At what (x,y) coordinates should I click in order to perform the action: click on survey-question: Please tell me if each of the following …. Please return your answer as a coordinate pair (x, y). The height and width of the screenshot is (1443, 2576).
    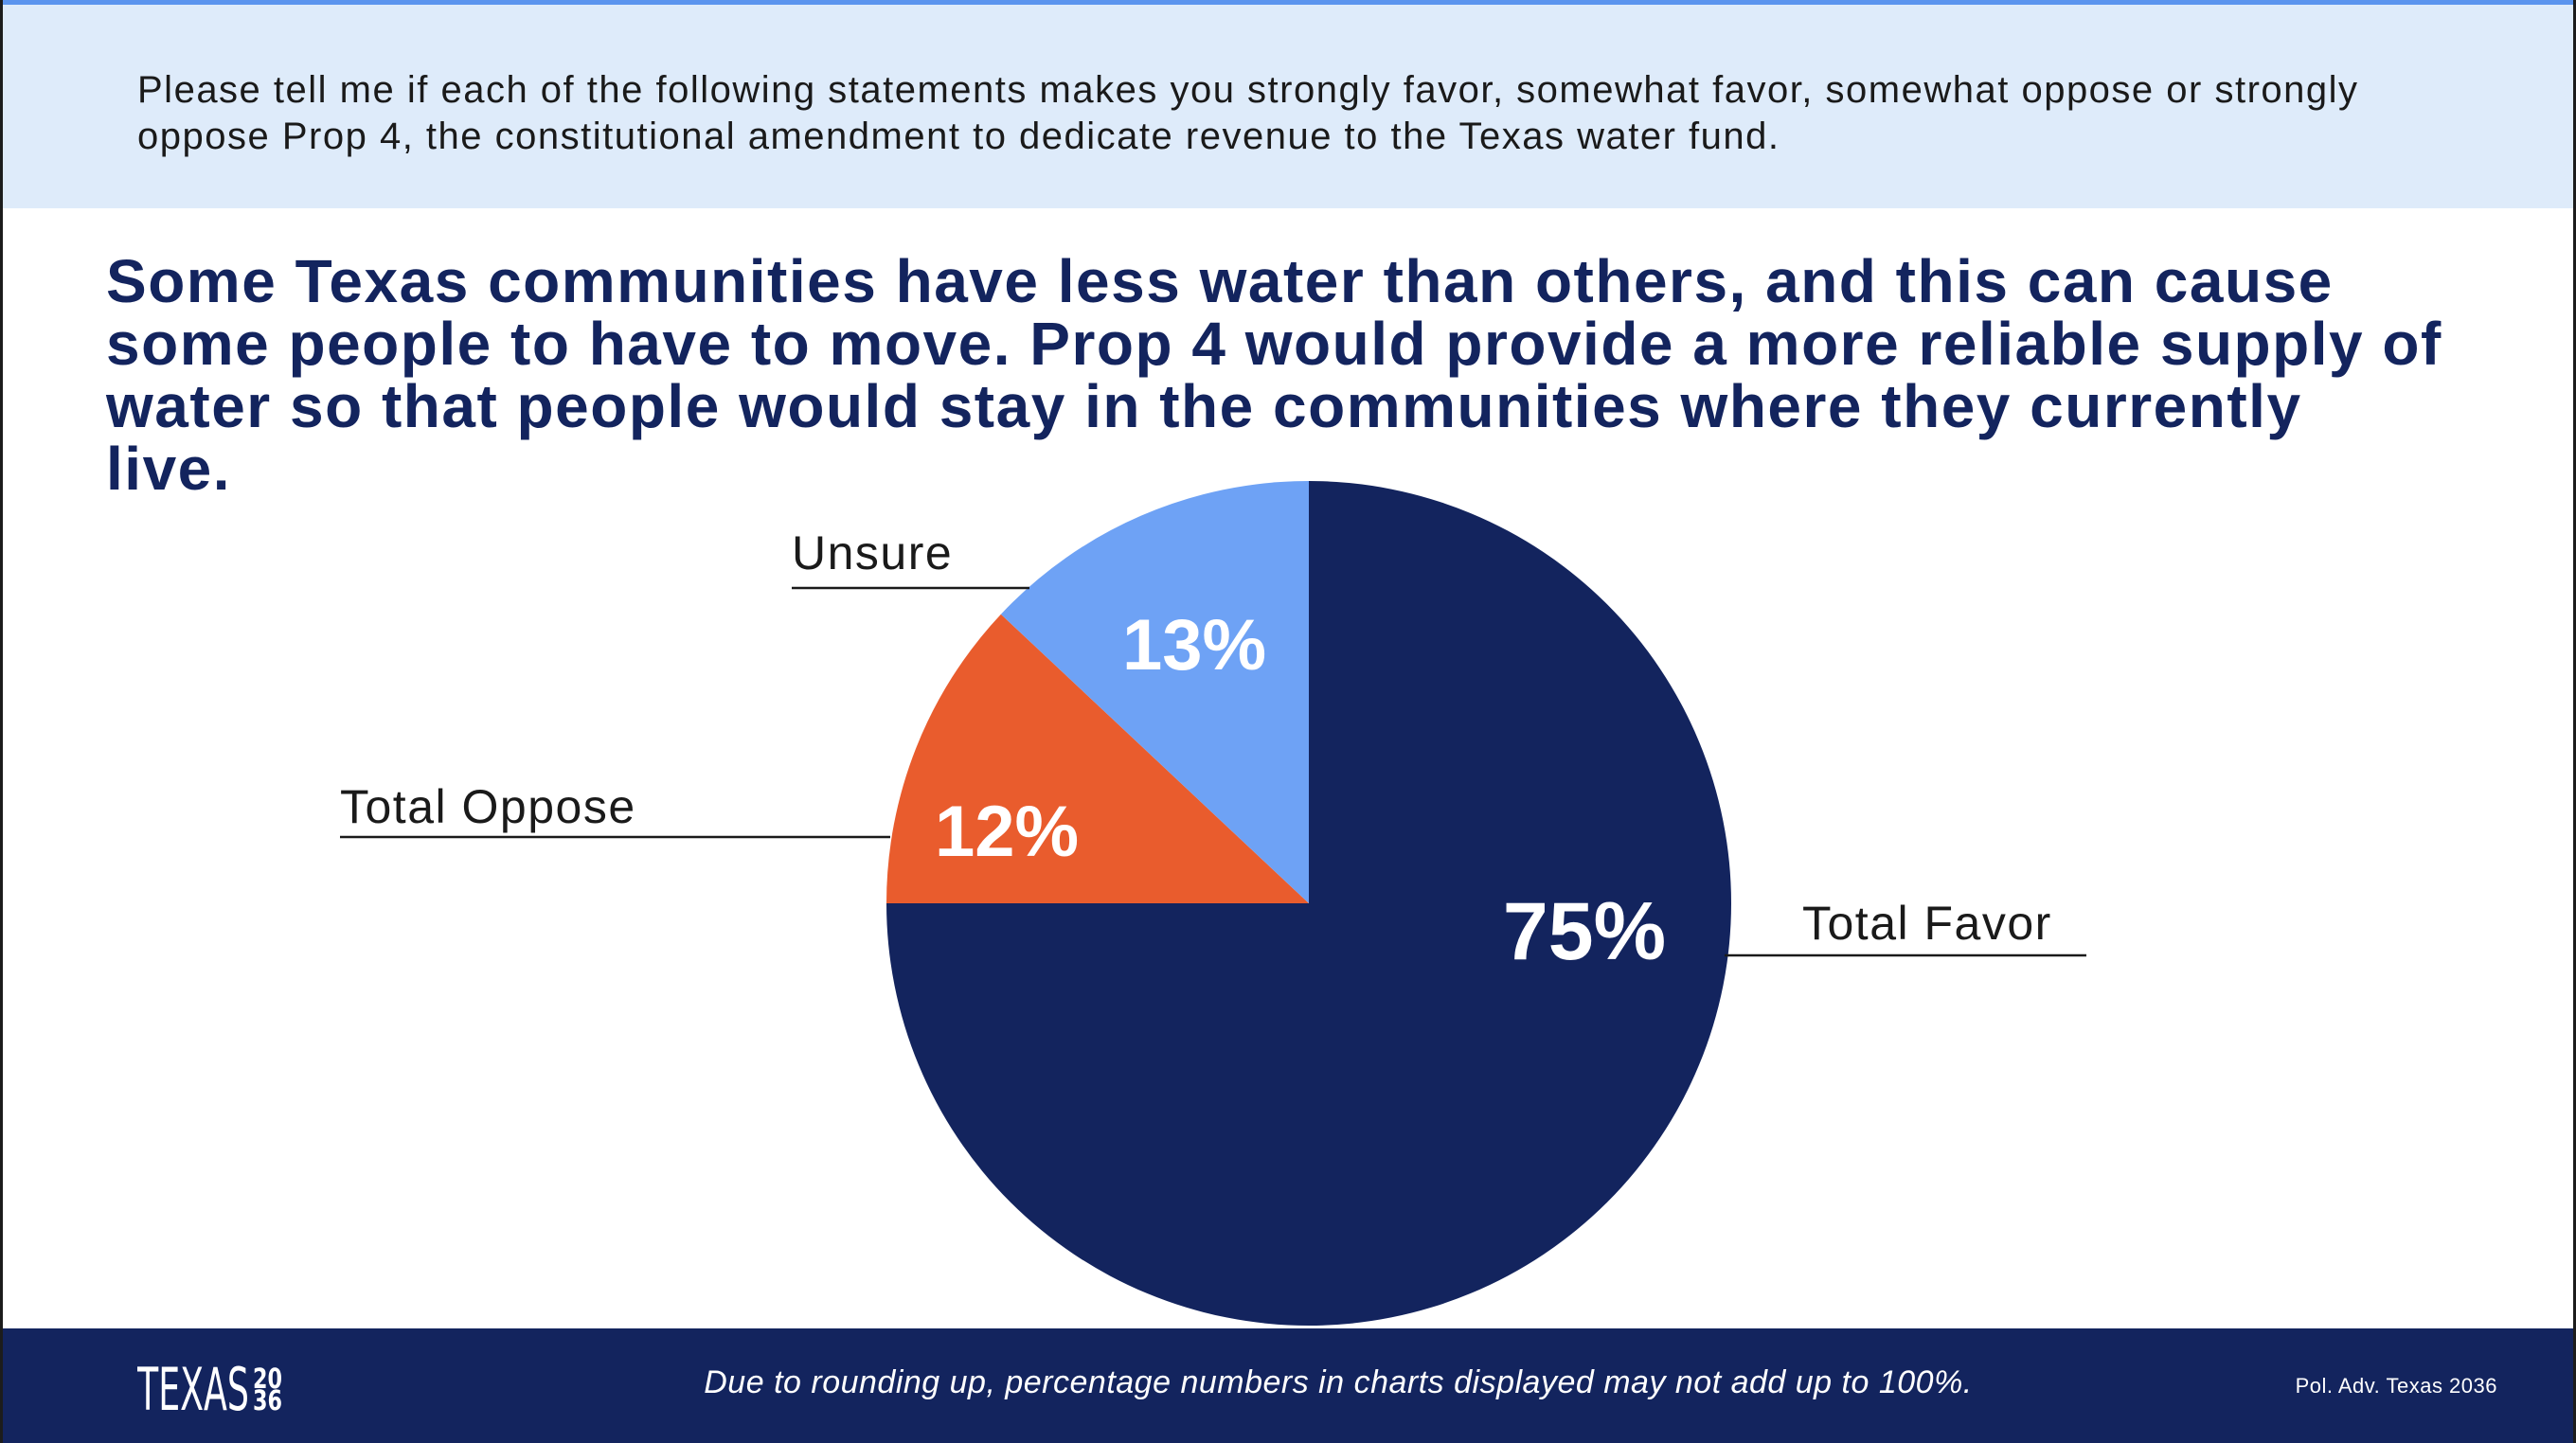
    Looking at the image, I should click on (1248, 113).